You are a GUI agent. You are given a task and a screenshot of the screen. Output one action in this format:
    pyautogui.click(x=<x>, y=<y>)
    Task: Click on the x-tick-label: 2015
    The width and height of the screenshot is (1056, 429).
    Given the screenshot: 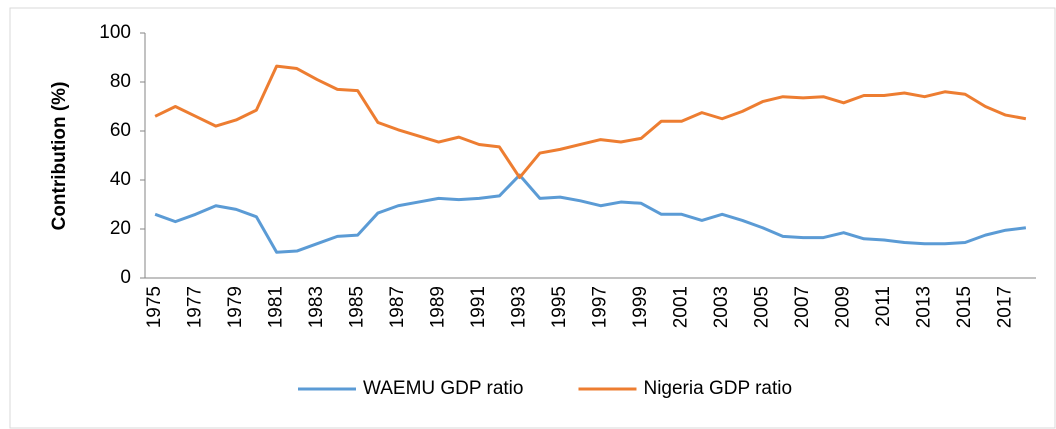 What is the action you would take?
    pyautogui.click(x=964, y=307)
    